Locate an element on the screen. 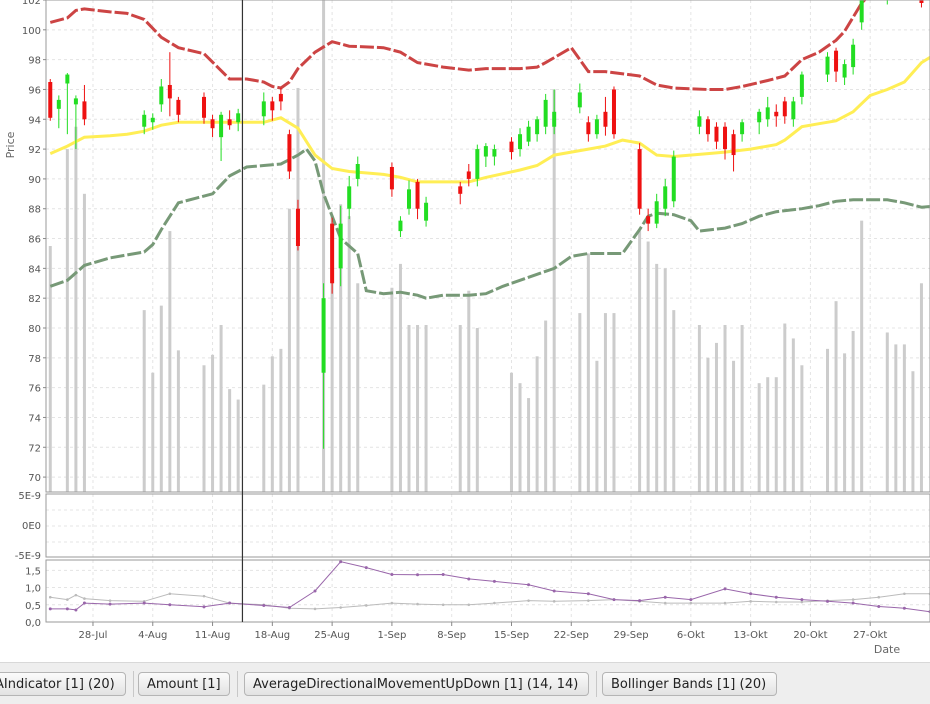 This screenshot has height=704, width=930. x-tick-label: 20-Okt is located at coordinates (810, 635).